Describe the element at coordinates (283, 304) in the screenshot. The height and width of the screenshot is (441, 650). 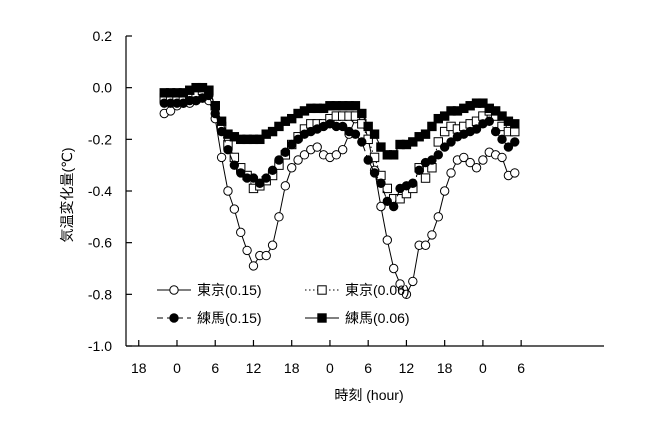
I see `legend: 東京(0.15) 東京(0.06) 練馬(0.15) 練馬(0.06)` at that location.